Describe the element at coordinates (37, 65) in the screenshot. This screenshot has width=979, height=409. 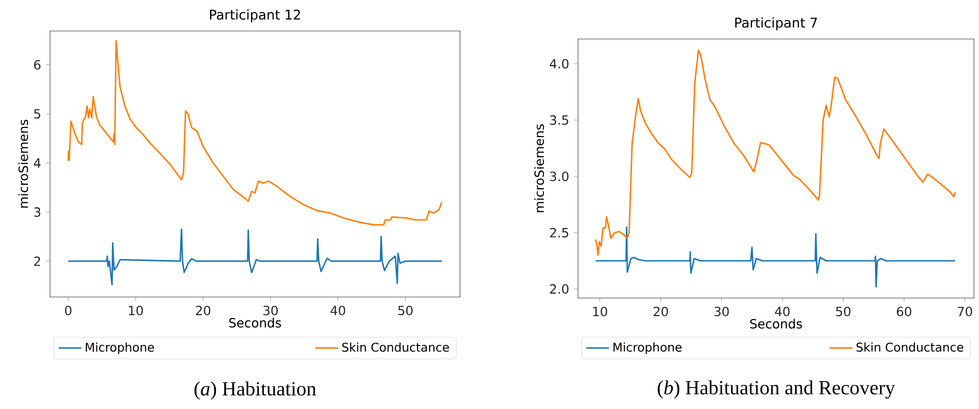
I see `y-tick-label: 6` at that location.